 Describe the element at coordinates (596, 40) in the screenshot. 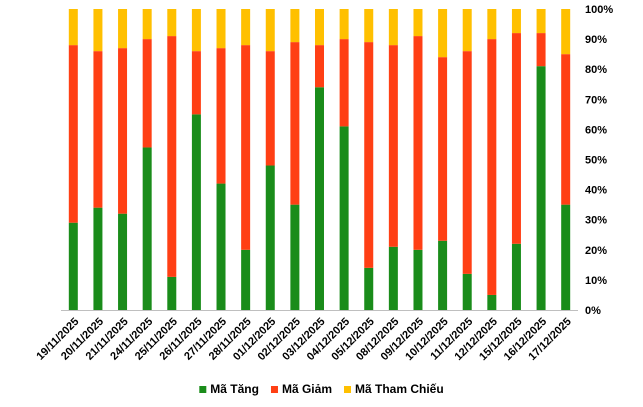

I see `y-tick-label: 90%` at that location.